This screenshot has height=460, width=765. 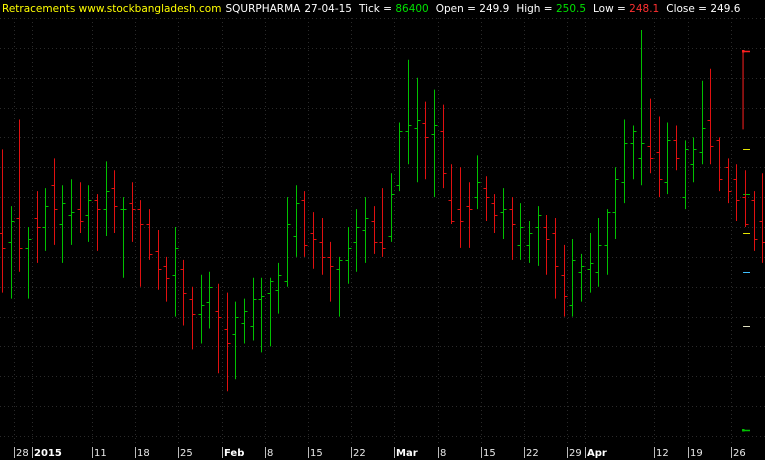 What do you see at coordinates (662, 453) in the screenshot?
I see `x-tick-label: 12` at bounding box center [662, 453].